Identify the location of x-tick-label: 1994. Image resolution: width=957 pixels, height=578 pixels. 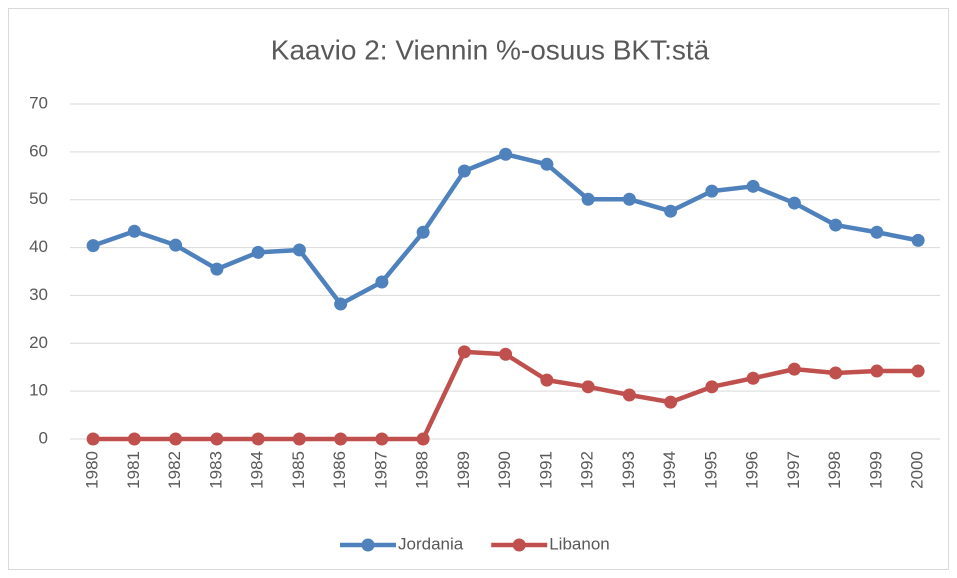
(669, 470).